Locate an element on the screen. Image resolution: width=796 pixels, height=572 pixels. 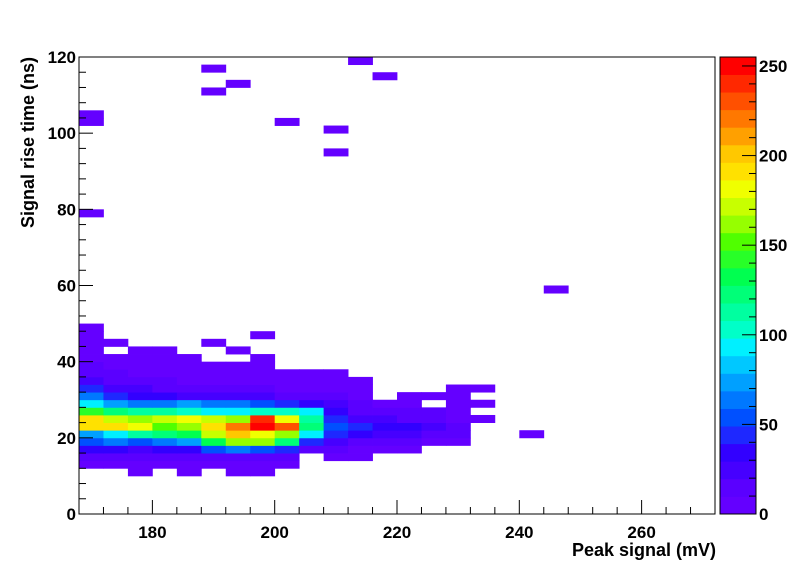
x-tick-label: 180 is located at coordinates (152, 532).